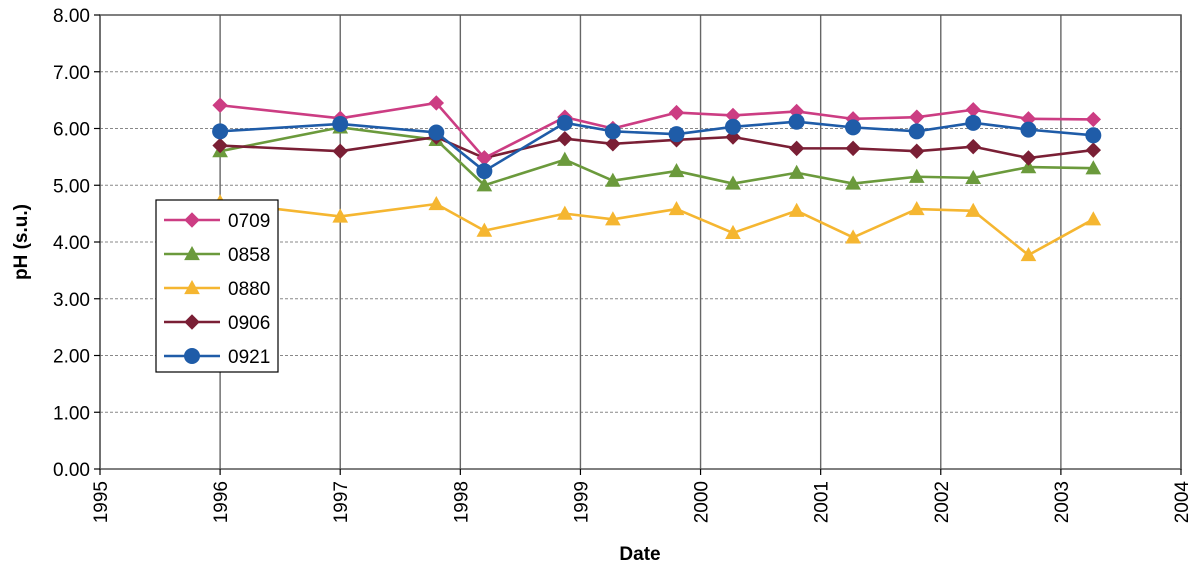 Image resolution: width=1193 pixels, height=567 pixels. Describe the element at coordinates (71, 243) in the screenshot. I see `y-tick-label: 4.00` at that location.